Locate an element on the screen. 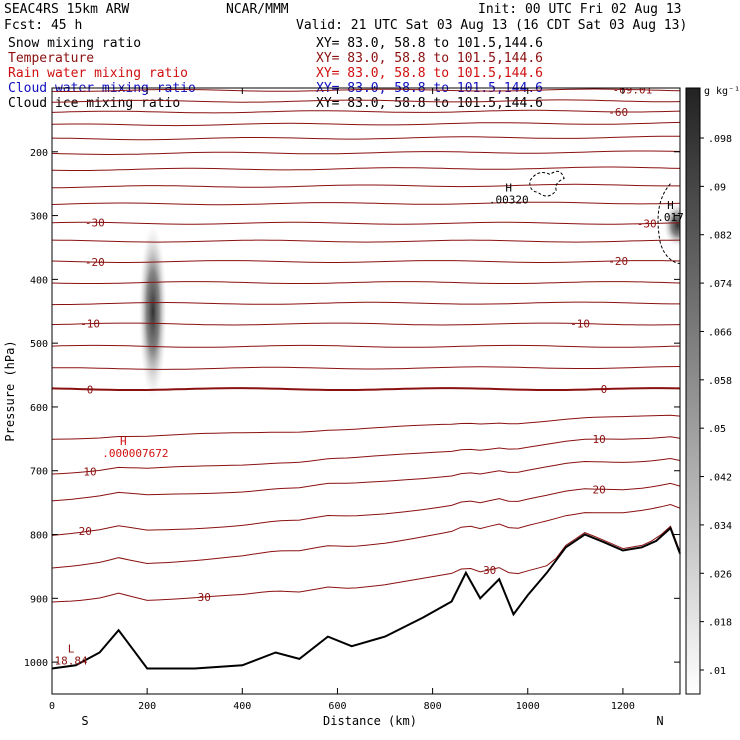 The width and height of the screenshot is (740, 740). colorbar-tick-label: .042 is located at coordinates (720, 478).